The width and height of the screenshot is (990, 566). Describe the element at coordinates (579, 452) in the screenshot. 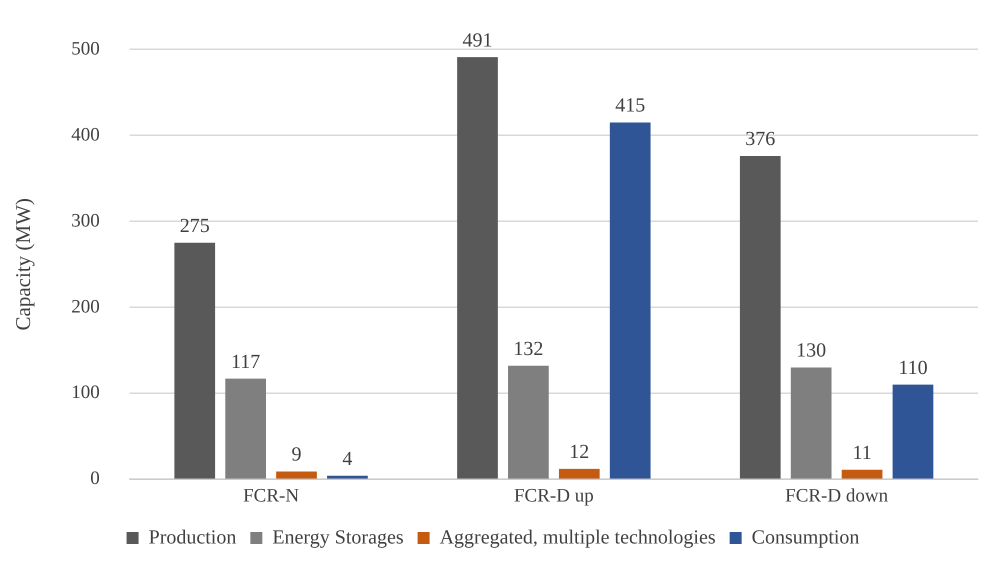

I see `data-label: 12` at that location.